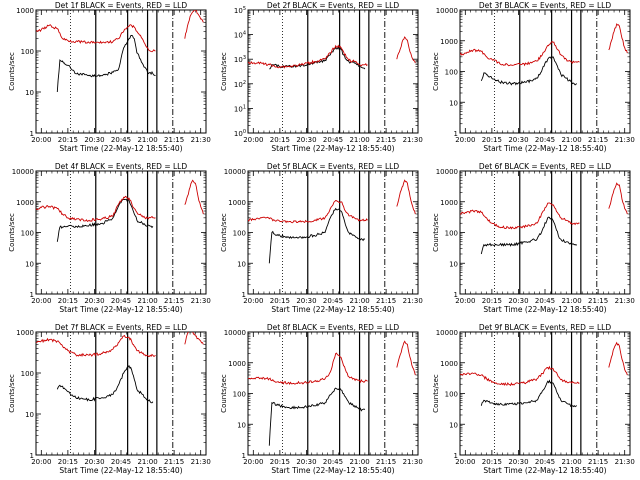 This screenshot has width=640, height=480. What do you see at coordinates (121, 327) in the screenshot?
I see `chart-title: Det 7f BLACK = Events, RED = LLD` at bounding box center [121, 327].